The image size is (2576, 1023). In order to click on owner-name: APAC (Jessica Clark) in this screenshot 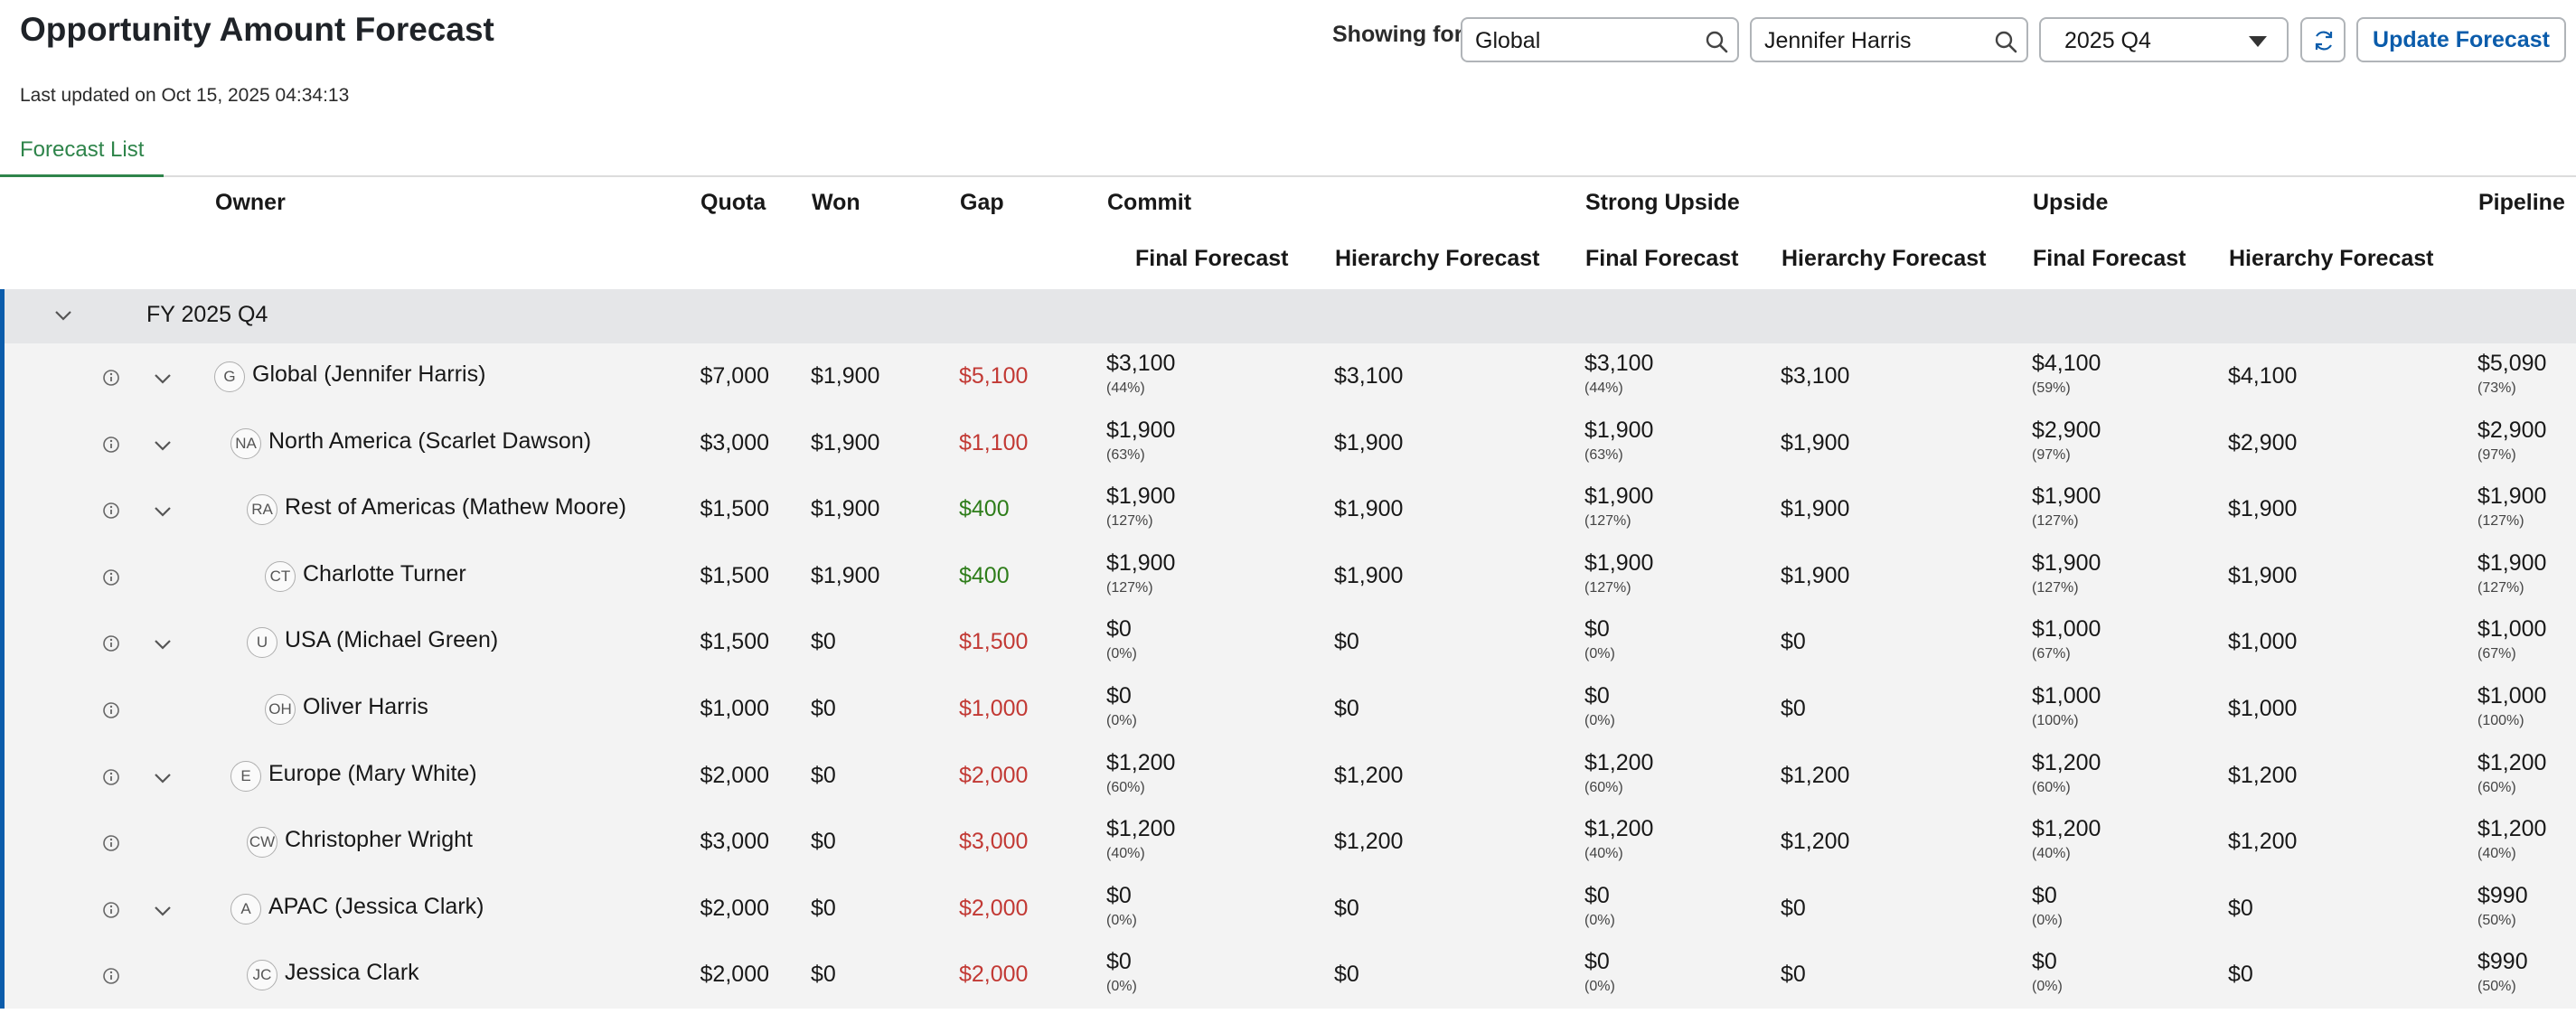, I will do `click(376, 906)`.